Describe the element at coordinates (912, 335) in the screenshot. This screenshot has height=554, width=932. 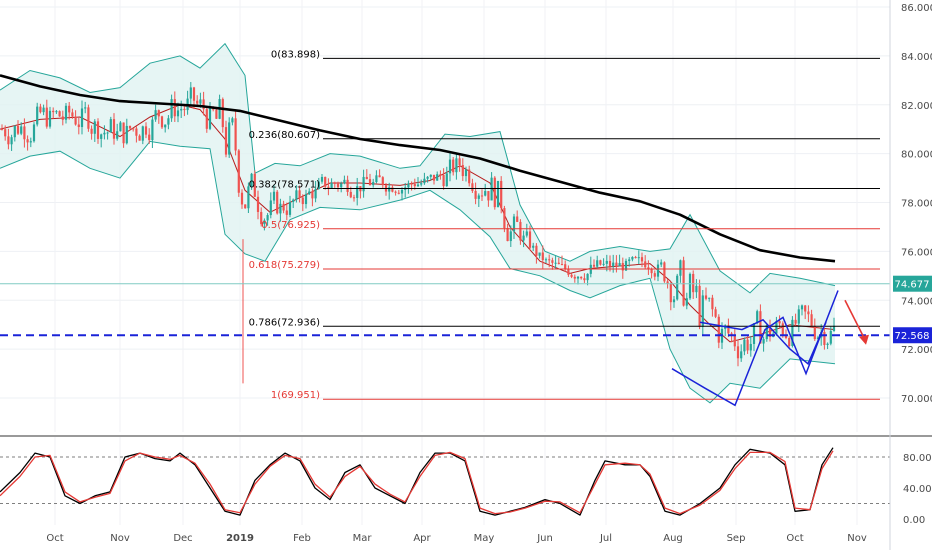
I see `reference-price-badge` at that location.